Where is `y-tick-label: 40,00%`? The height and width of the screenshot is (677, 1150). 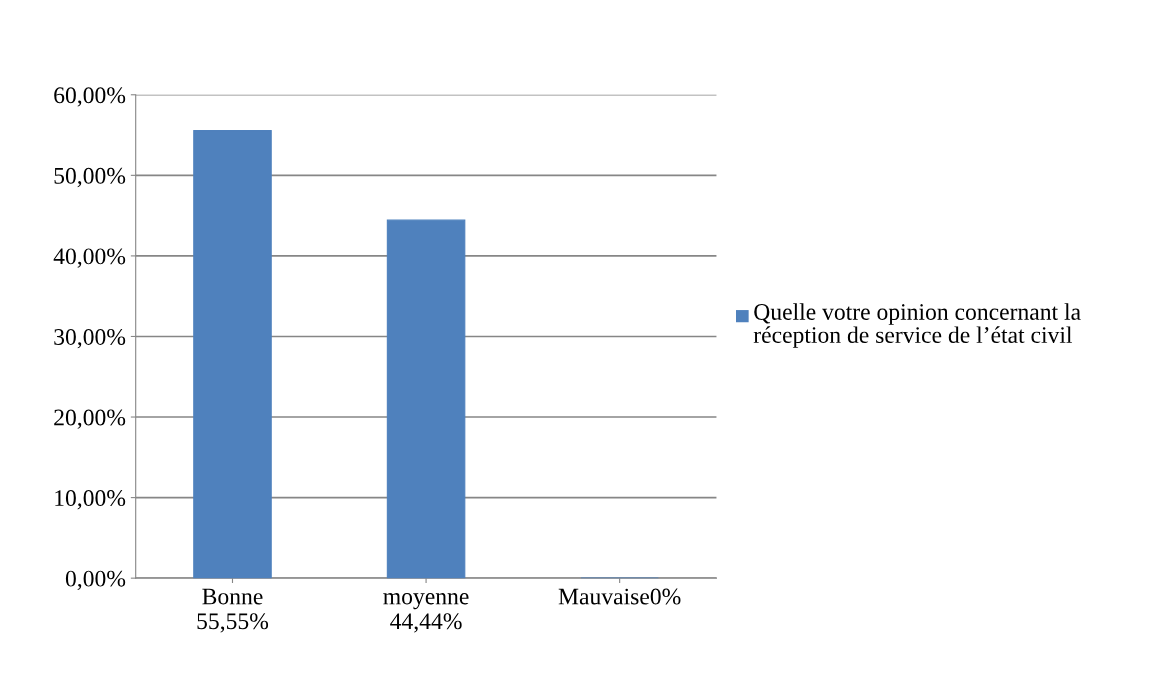 y-tick-label: 40,00% is located at coordinates (89, 258).